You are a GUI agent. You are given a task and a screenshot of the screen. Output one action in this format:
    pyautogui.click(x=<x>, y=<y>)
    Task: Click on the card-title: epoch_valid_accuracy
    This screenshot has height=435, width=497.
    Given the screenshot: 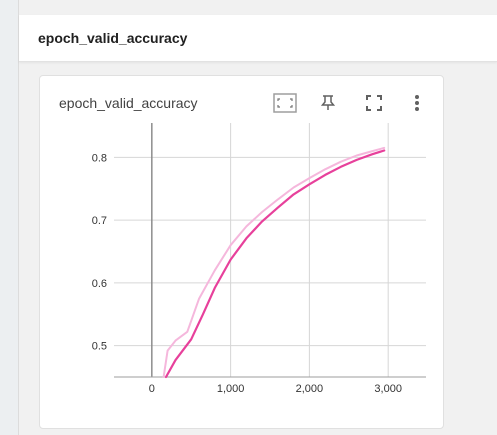 What is the action you would take?
    pyautogui.click(x=128, y=103)
    